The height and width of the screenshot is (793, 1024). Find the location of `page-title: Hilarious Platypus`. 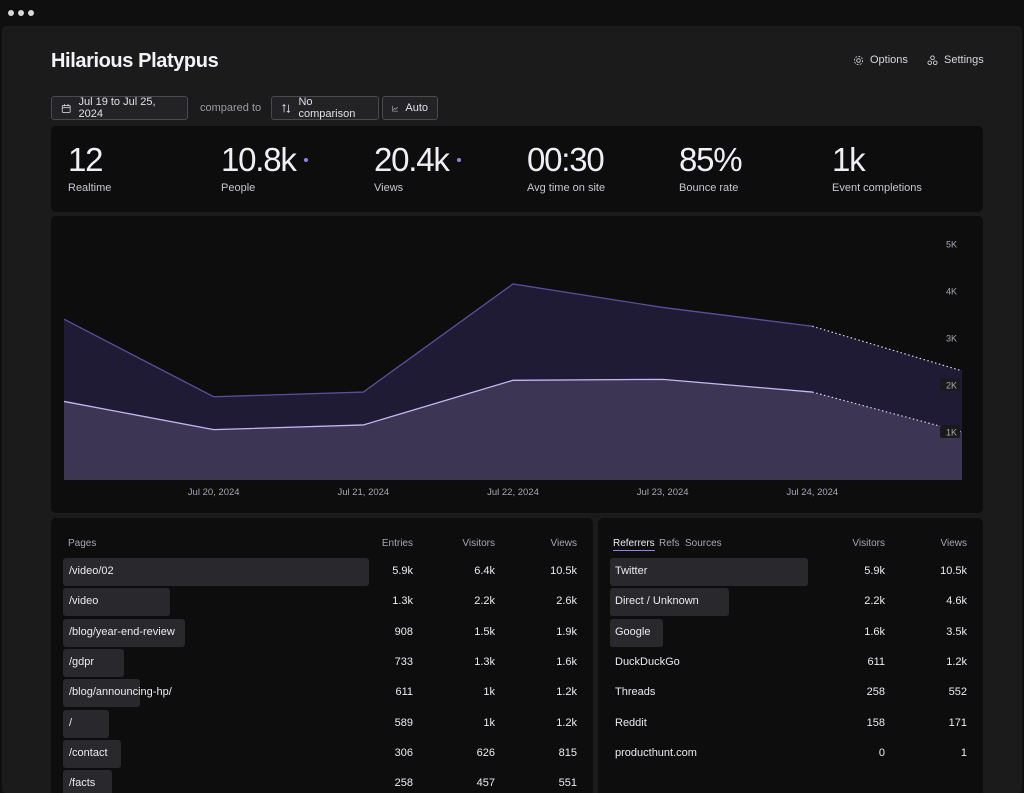

page-title: Hilarious Platypus is located at coordinates (135, 61).